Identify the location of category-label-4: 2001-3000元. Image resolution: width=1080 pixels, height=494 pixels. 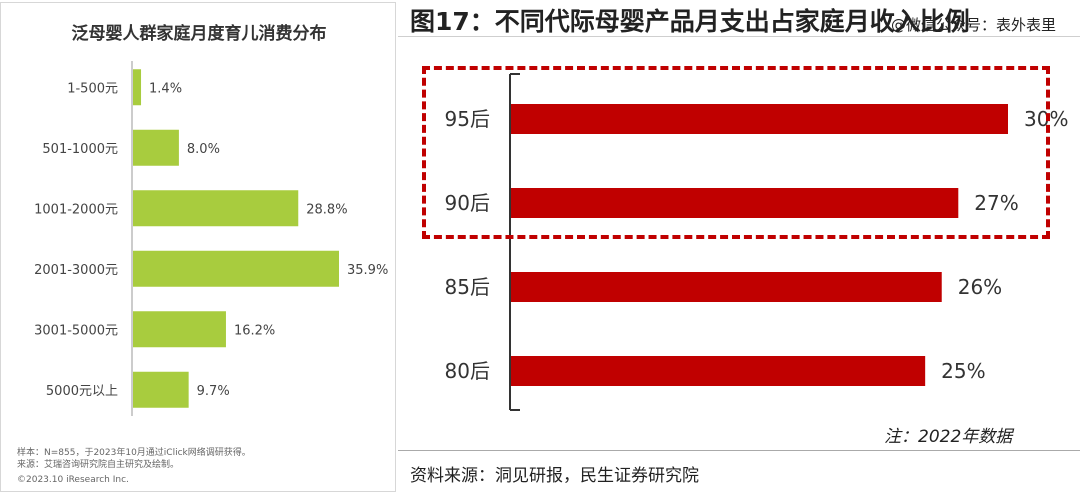
(76, 270).